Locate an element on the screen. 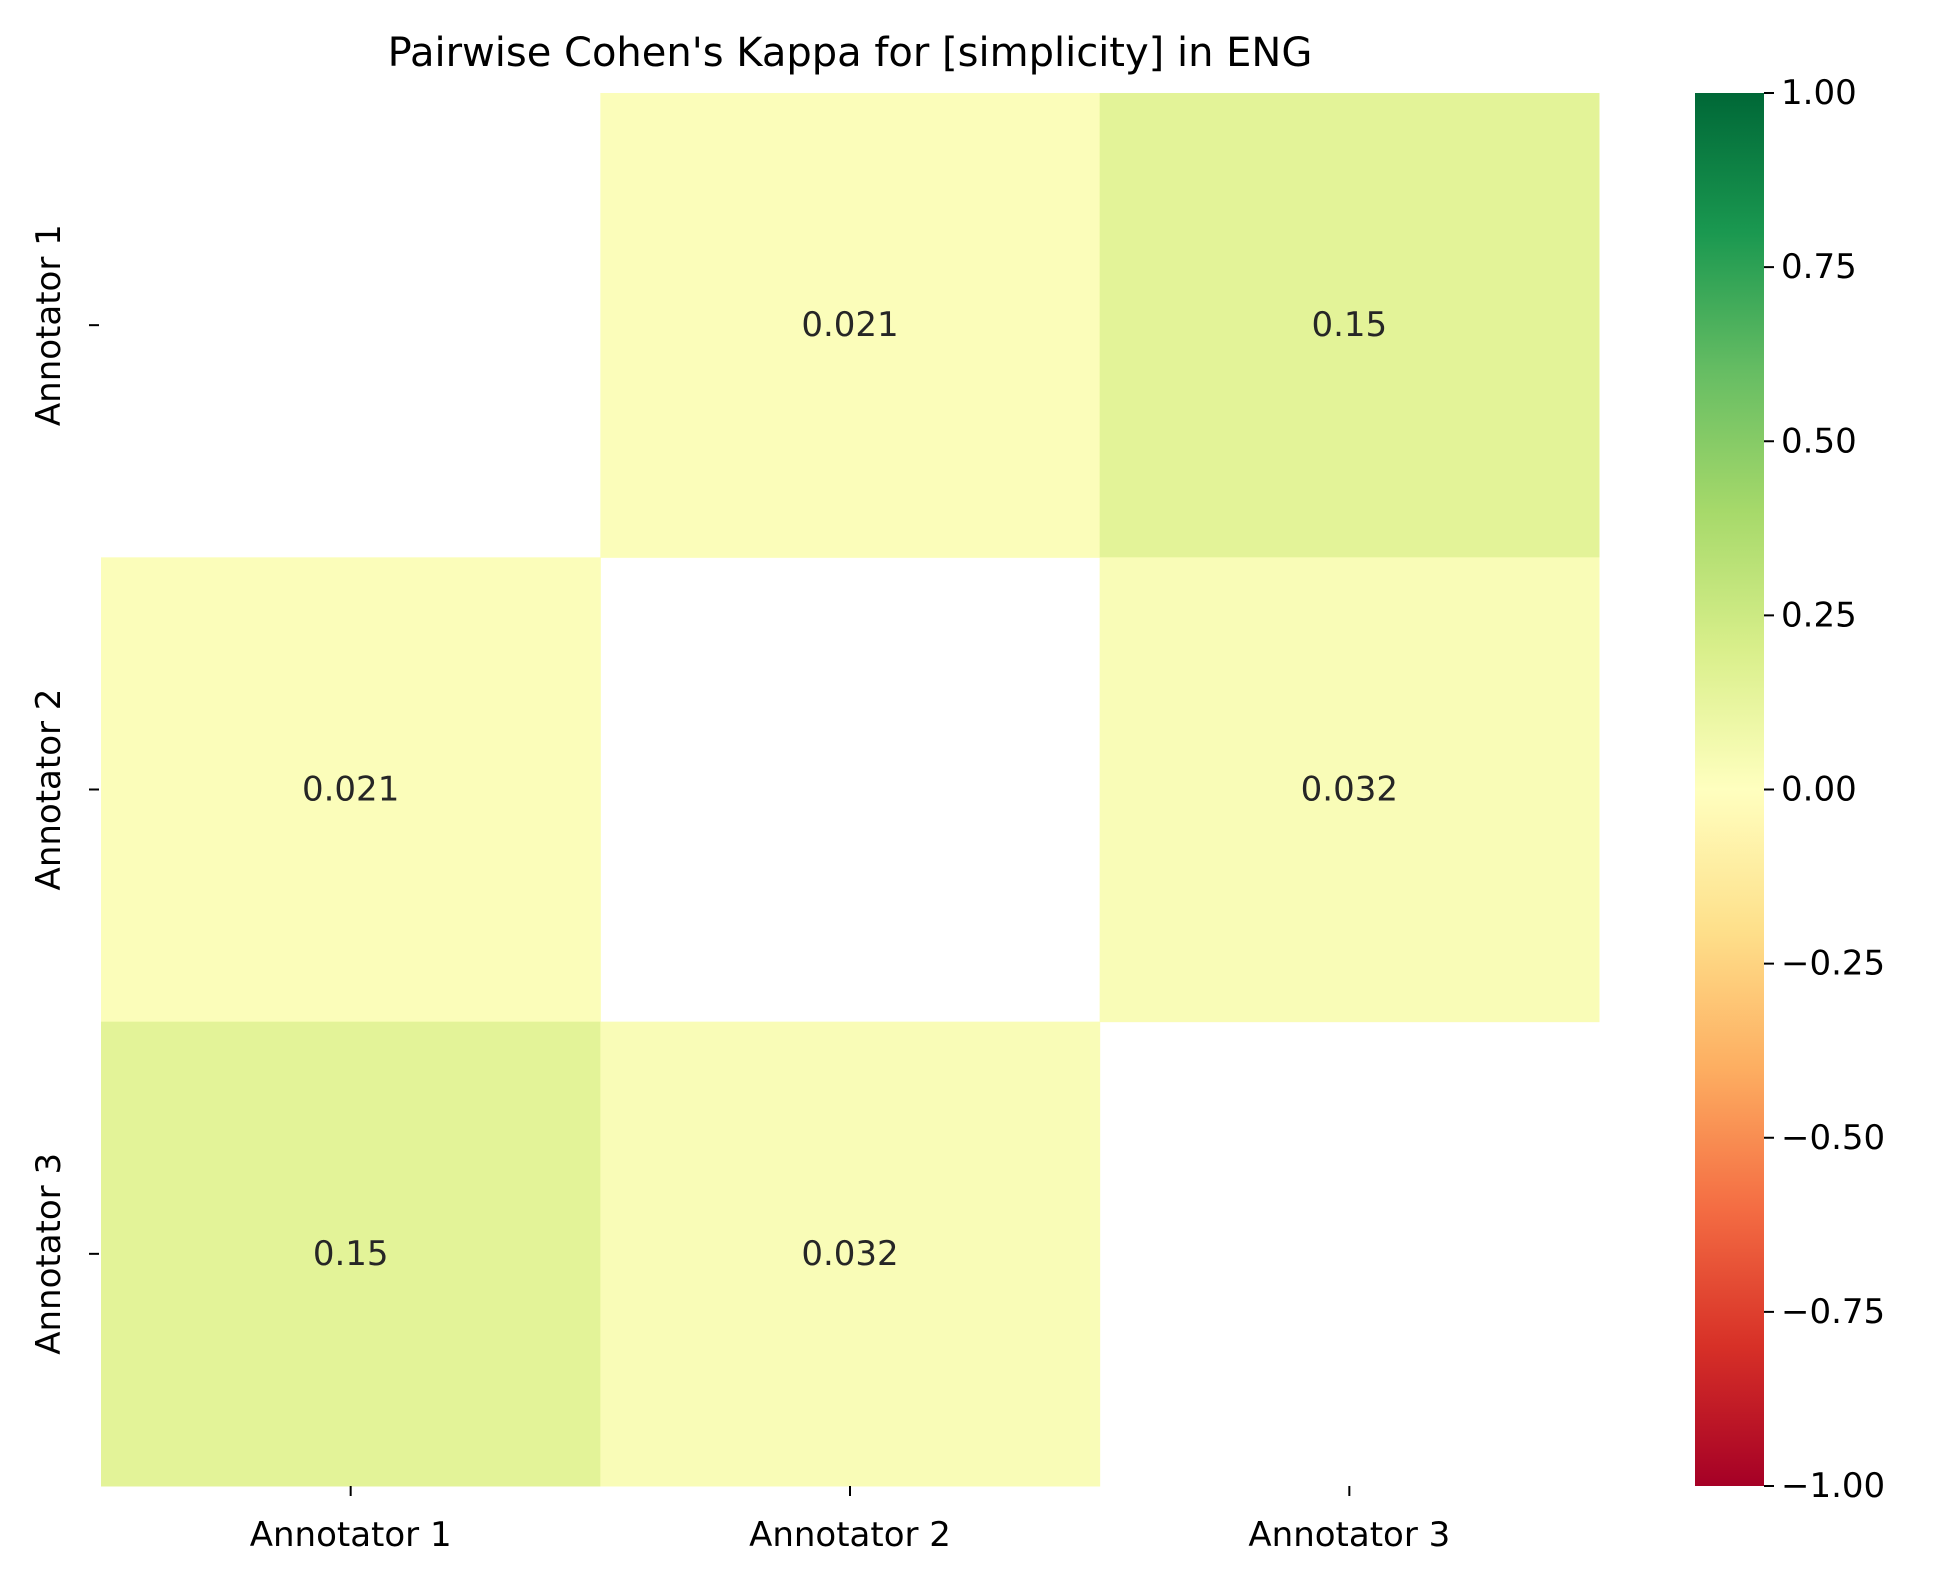 The height and width of the screenshot is (1580, 1938). y-axis: Annotator 1 Annotator 2 Annotator 3 is located at coordinates (64, 789).